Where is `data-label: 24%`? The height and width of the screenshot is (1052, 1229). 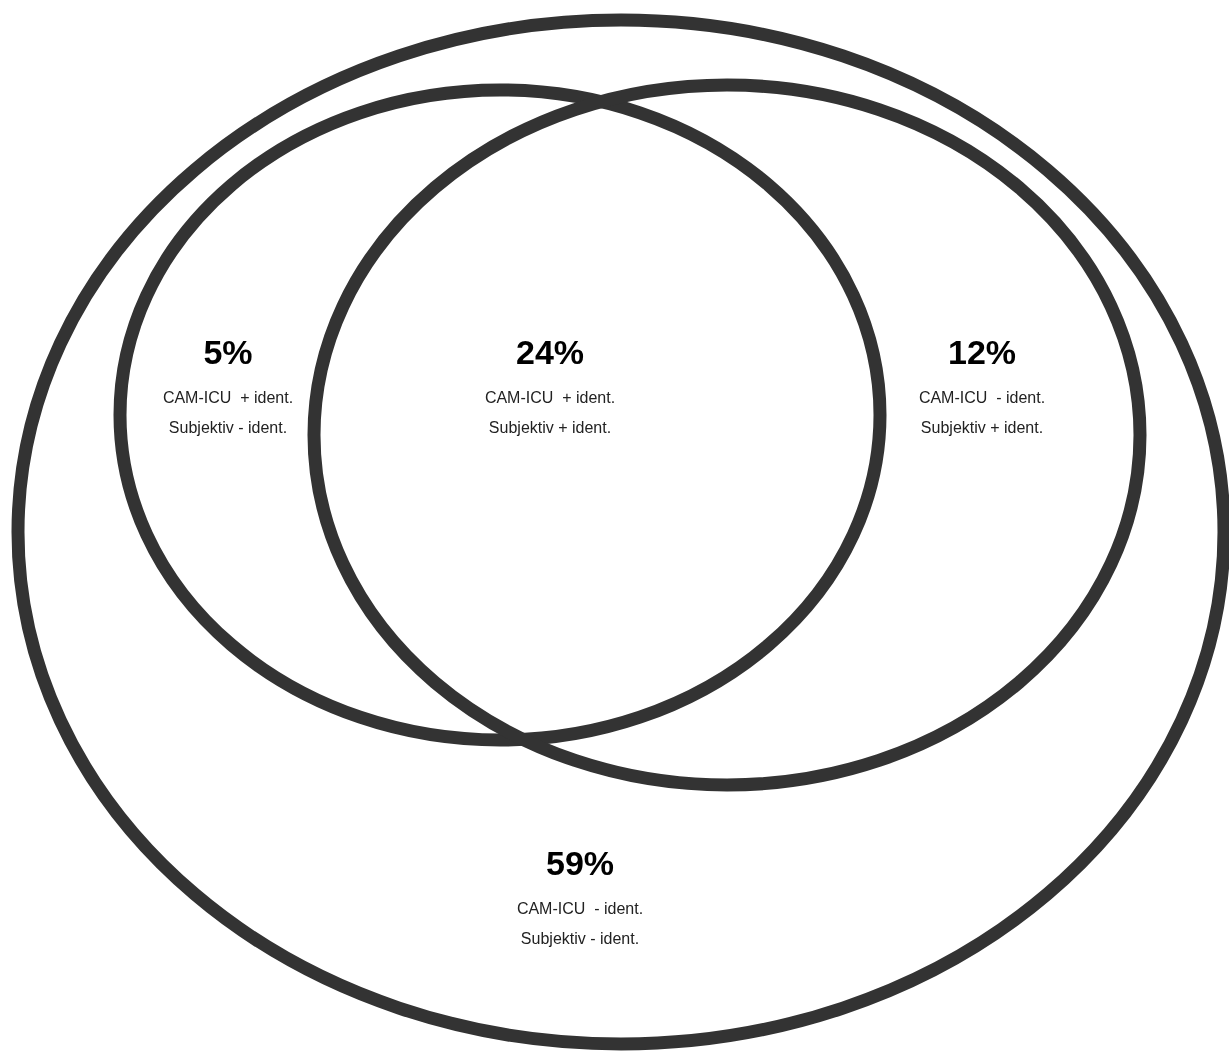
data-label: 24% is located at coordinates (550, 352).